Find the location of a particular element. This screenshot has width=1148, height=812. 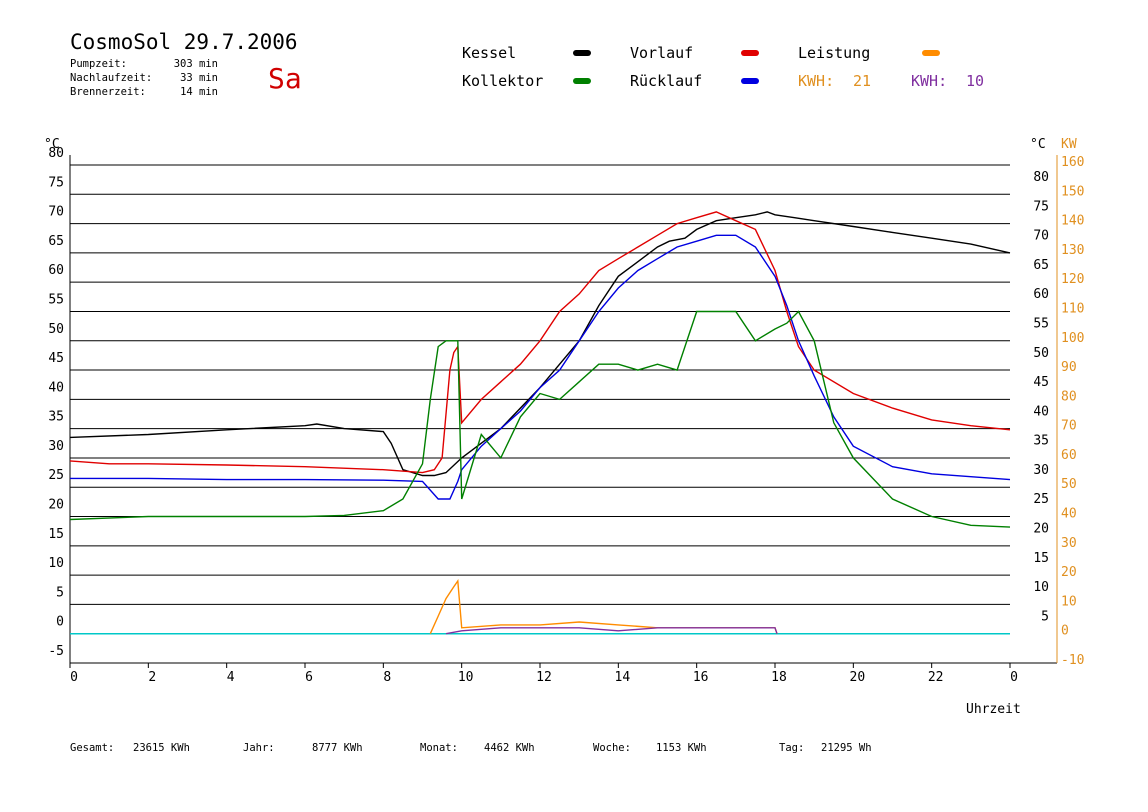

y-tick-label-kw: 130 is located at coordinates (1072, 250).